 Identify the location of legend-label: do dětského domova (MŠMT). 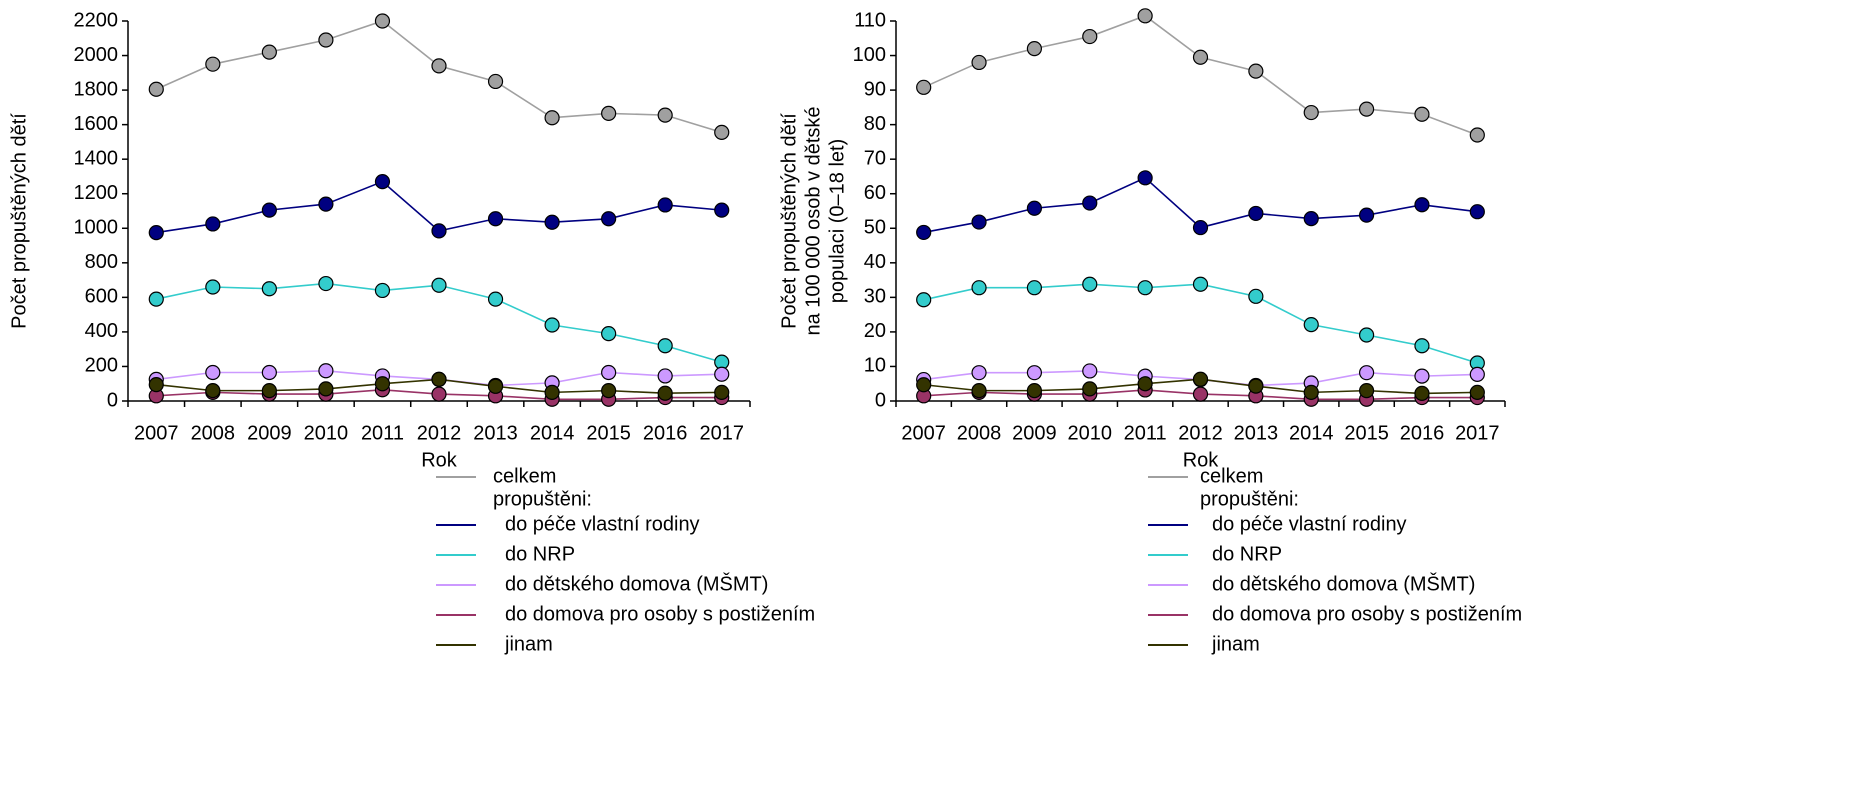
(1343, 583).